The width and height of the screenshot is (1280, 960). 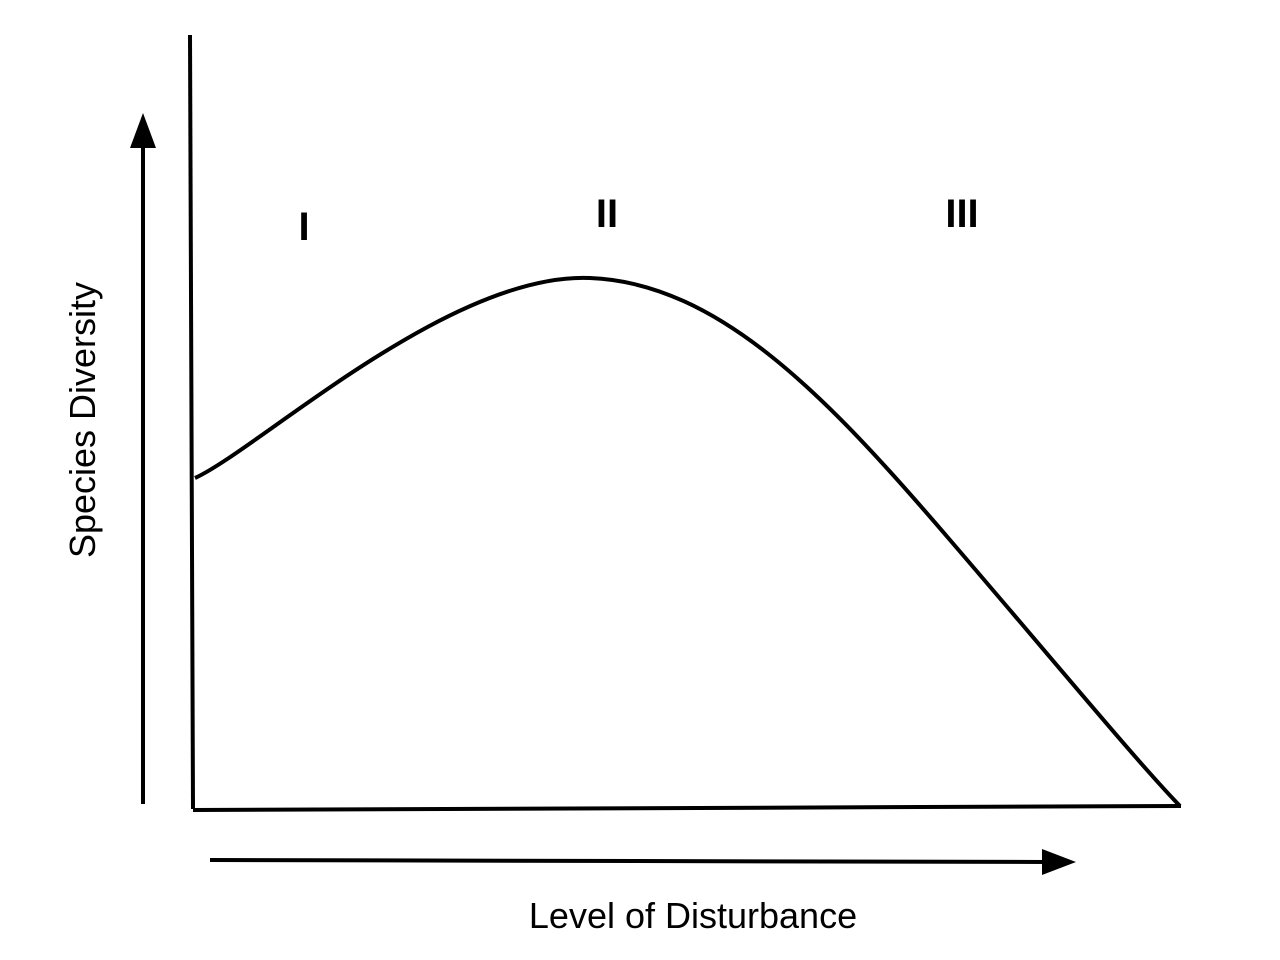 I want to click on x-axis, so click(x=687, y=808).